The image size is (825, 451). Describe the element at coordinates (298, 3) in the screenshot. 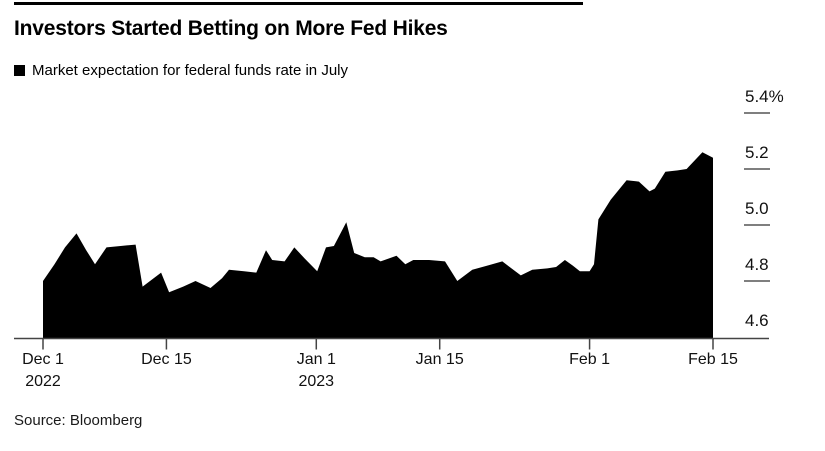

I see `top-rule` at that location.